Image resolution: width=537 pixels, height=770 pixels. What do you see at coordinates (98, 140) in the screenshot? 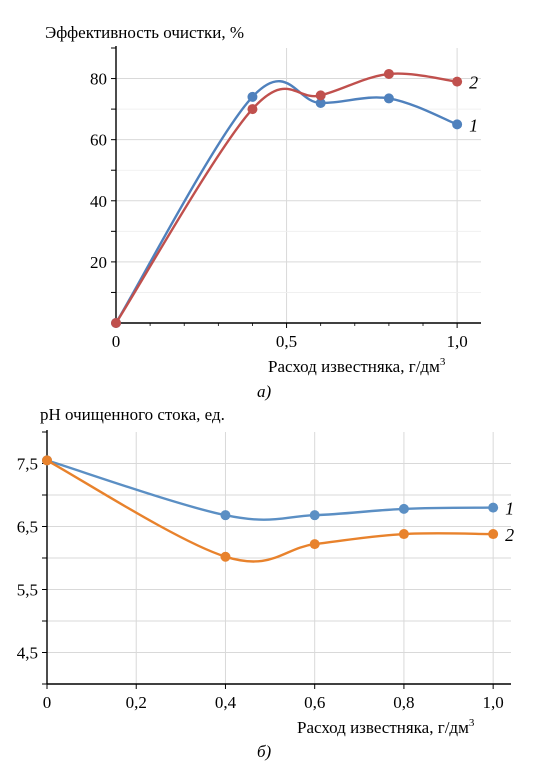
I see `chart-a-y-tick-label: 60` at bounding box center [98, 140].